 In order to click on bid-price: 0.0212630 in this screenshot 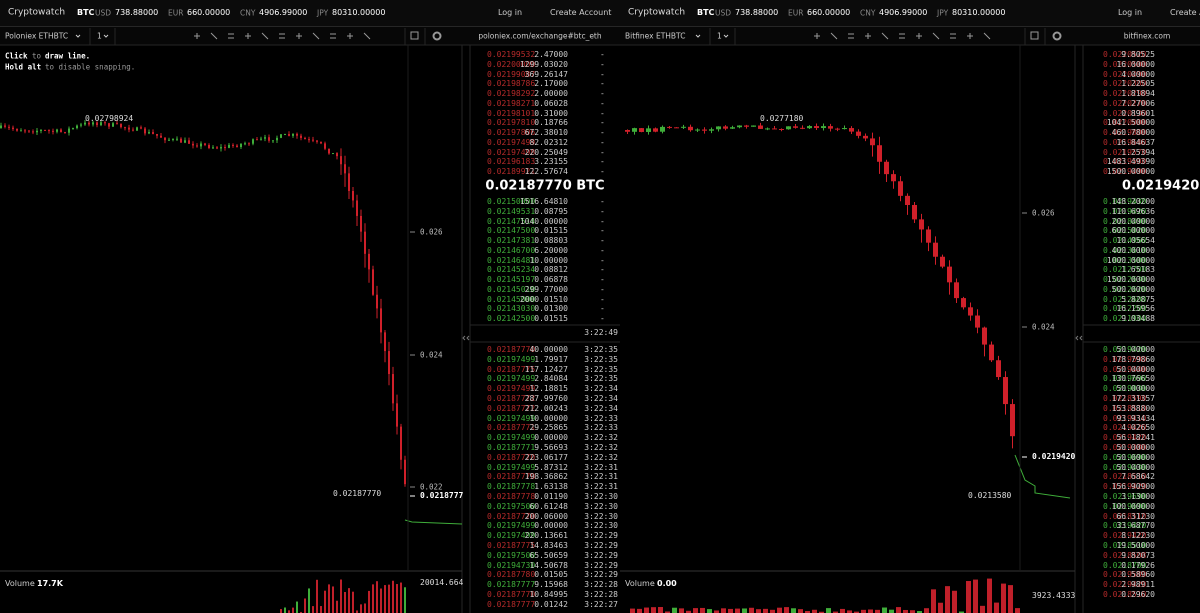, I will do `click(1125, 279)`.